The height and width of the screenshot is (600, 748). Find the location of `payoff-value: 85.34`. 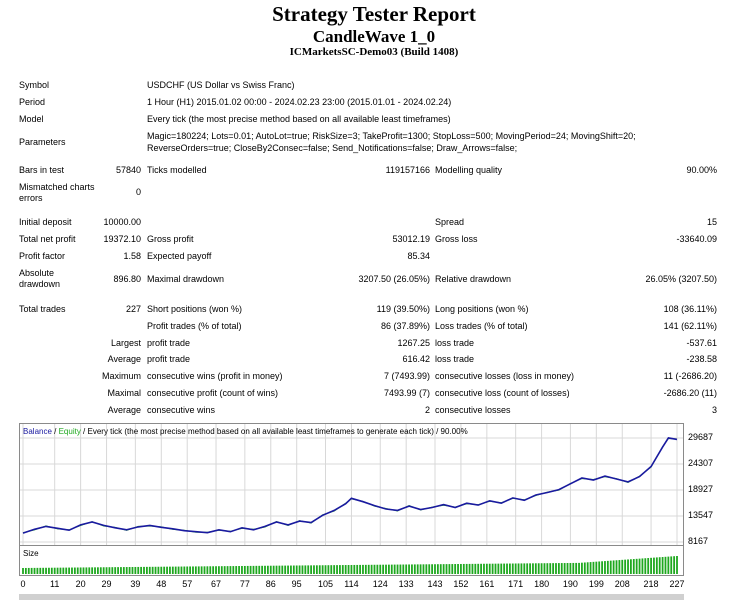

payoff-value: 85.34 is located at coordinates (418, 256).